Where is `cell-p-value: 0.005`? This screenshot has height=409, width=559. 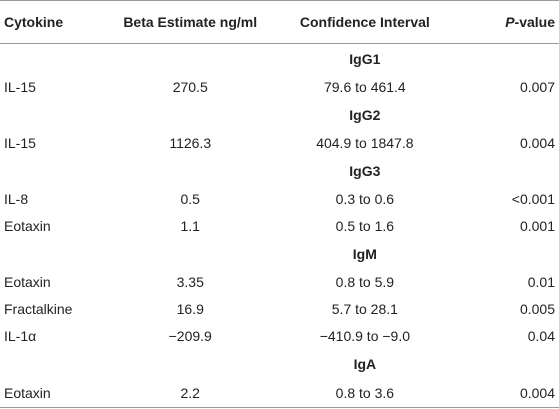
cell-p-value: 0.005 is located at coordinates (537, 308).